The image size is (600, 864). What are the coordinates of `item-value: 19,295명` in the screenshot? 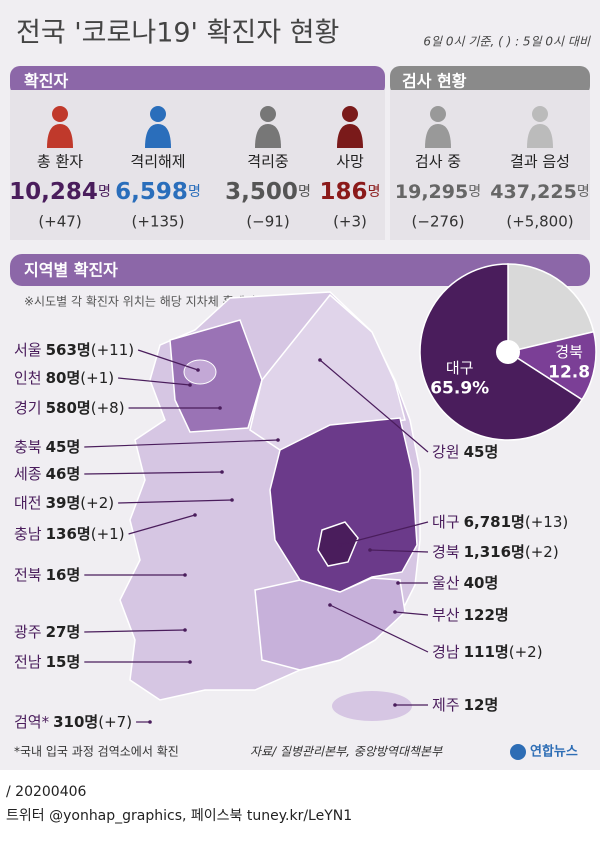 It's located at (438, 192).